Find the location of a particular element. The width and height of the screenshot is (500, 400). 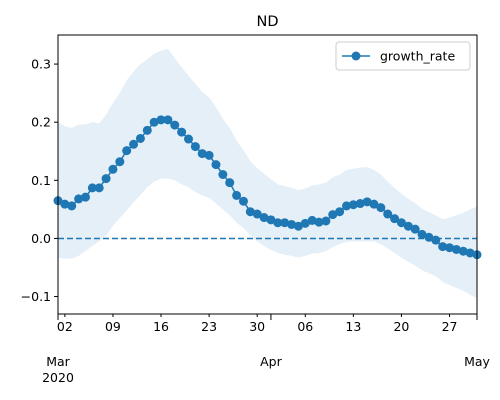

legend: growth_rate is located at coordinates (403, 56).